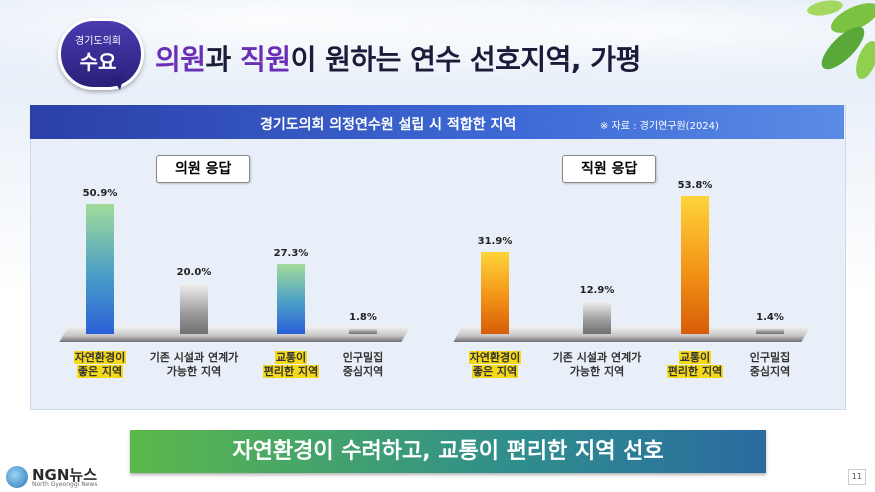 The image size is (875, 492). I want to click on page-title: 의원과 직원이 원하는 연수 선호지역, 가평, so click(398, 58).